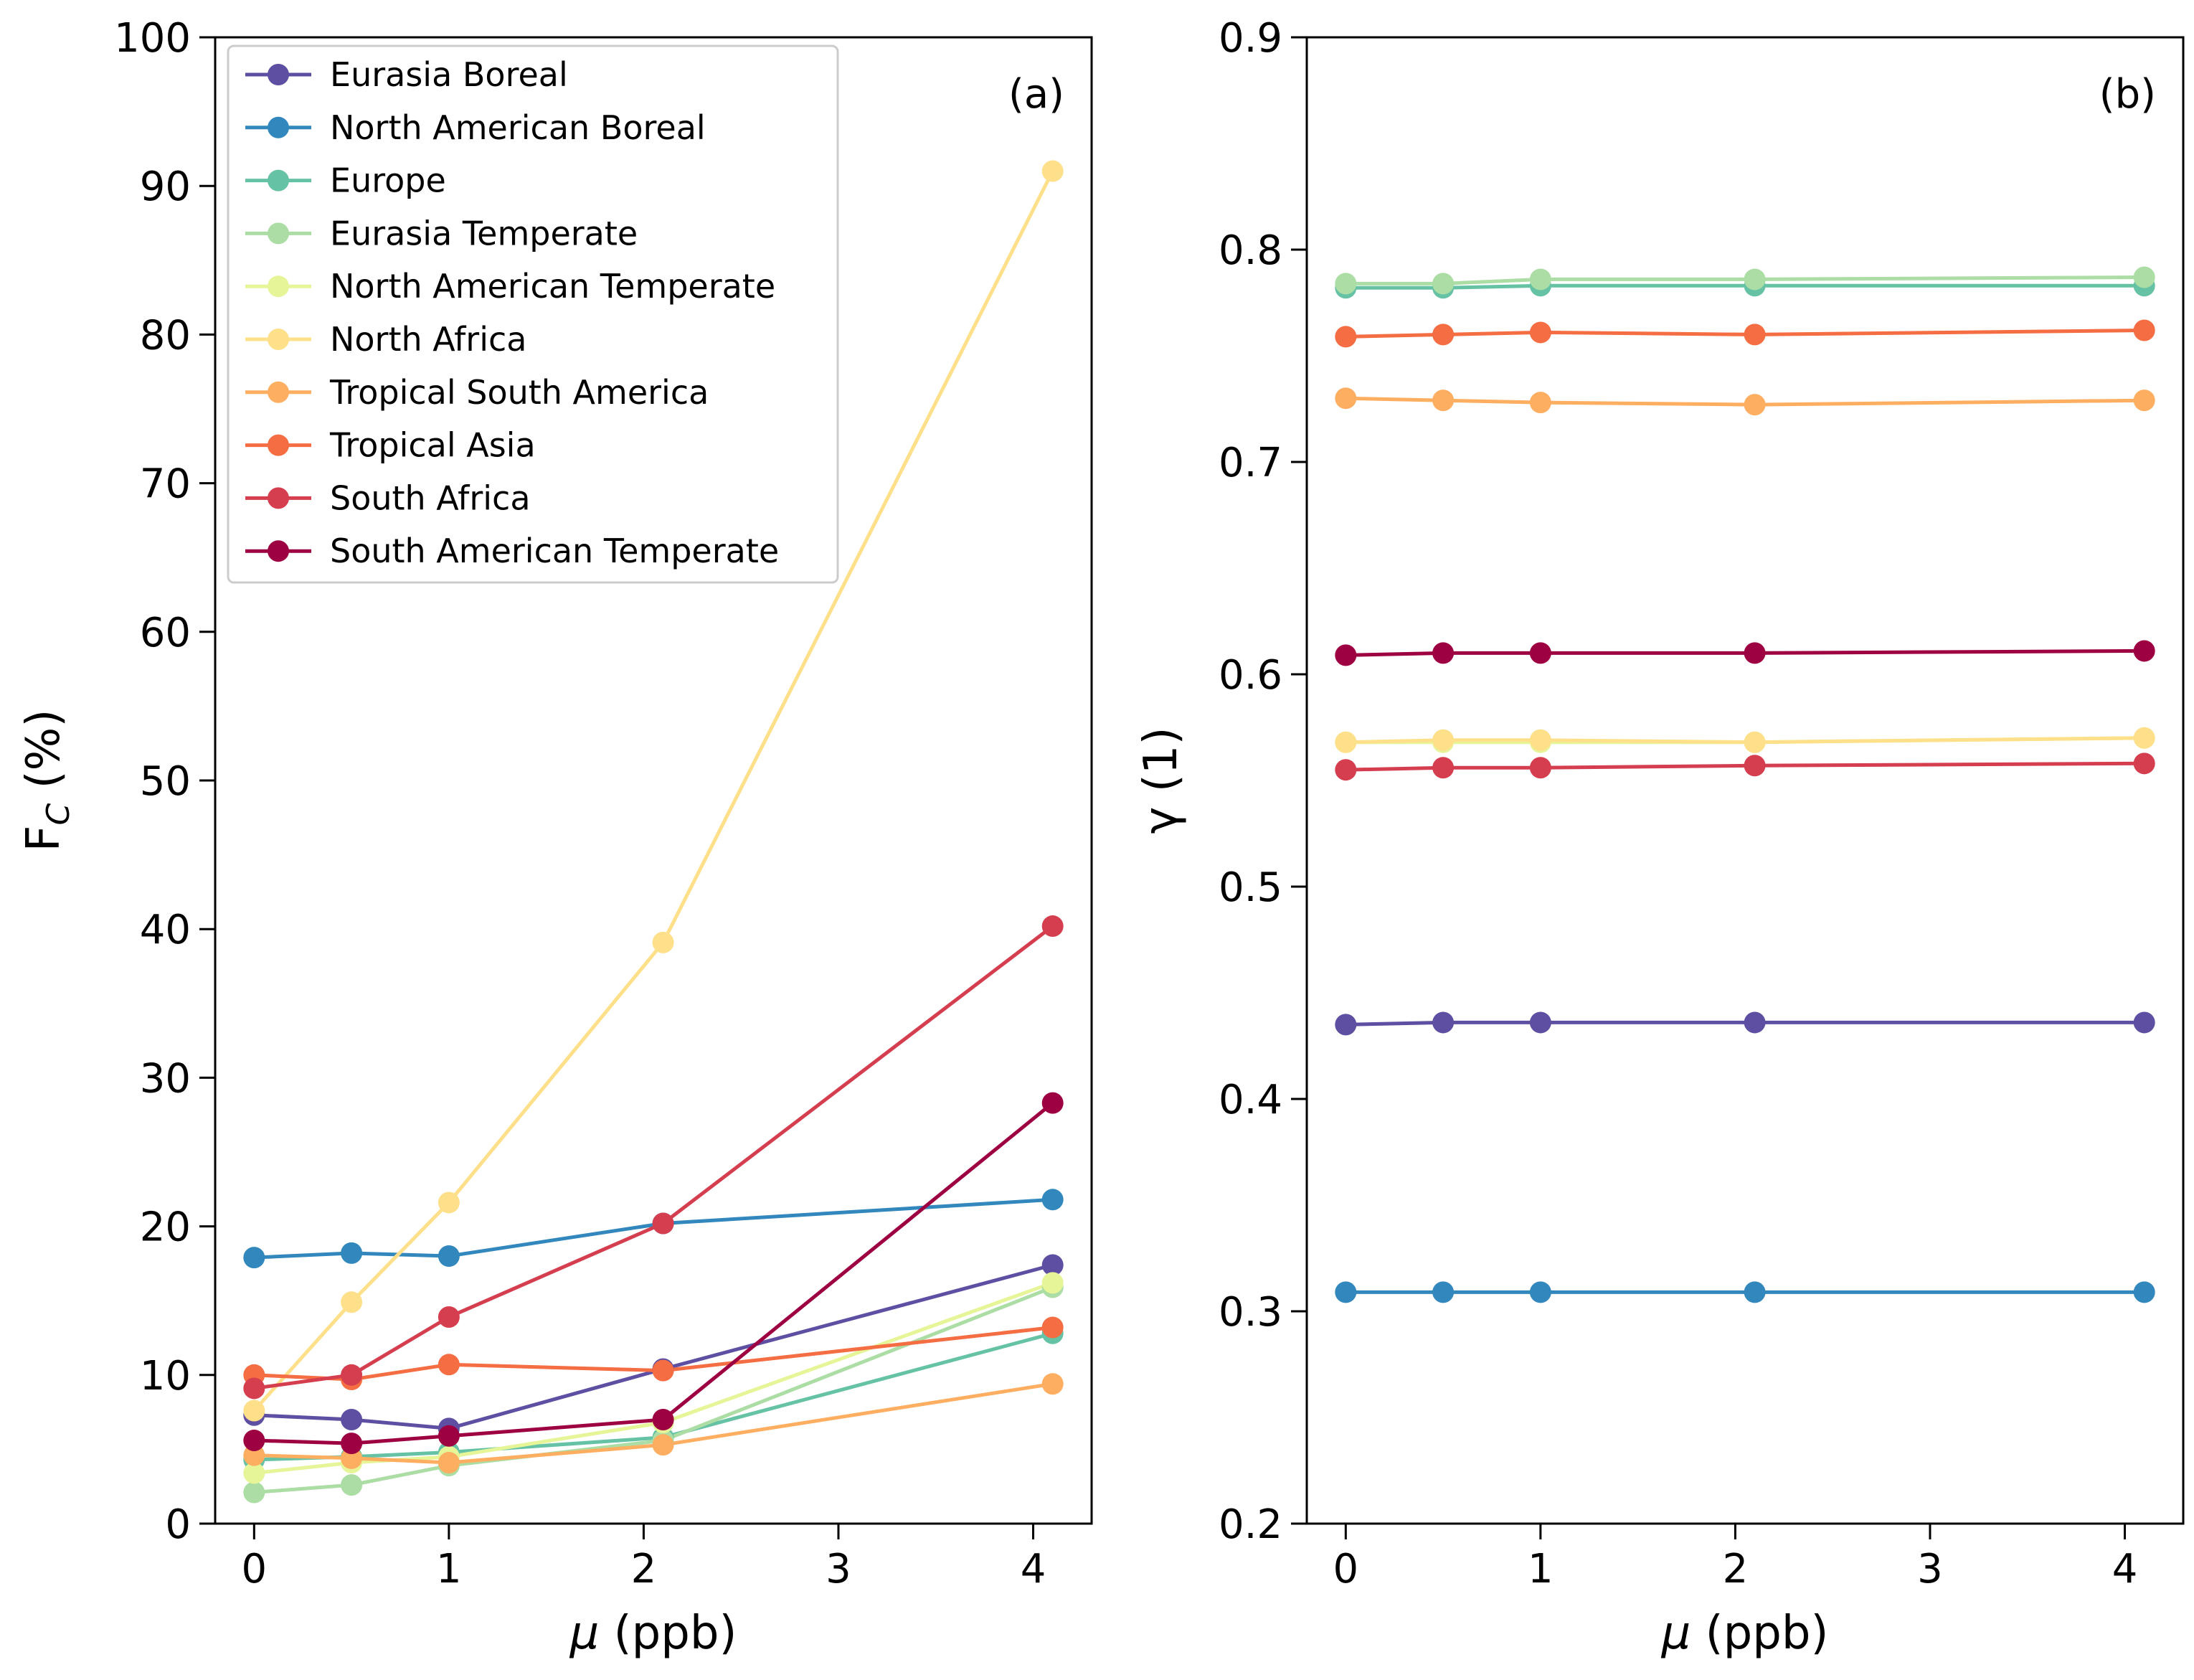 This screenshot has height=1680, width=2194. I want to click on legend-frame, so click(533, 314).